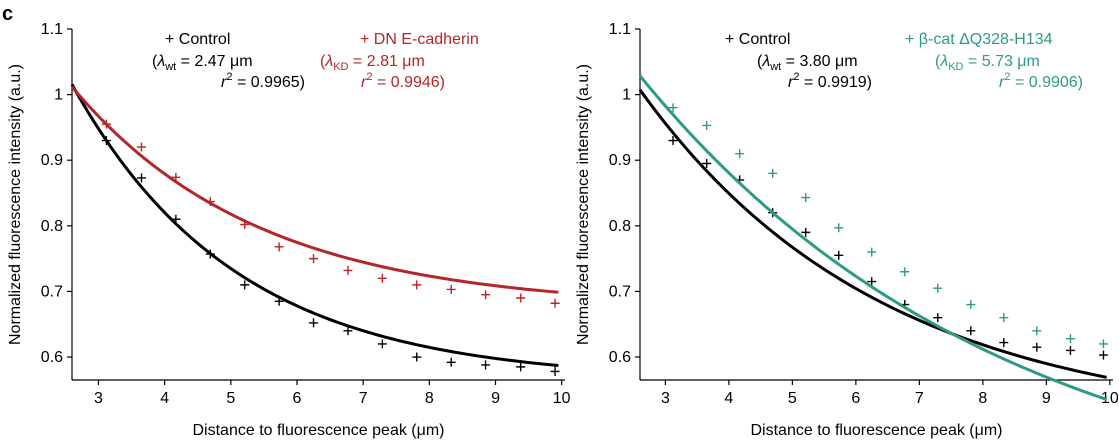 The image size is (1119, 443). I want to click on legend-r2: r2 = 0.9919), so click(830, 81).